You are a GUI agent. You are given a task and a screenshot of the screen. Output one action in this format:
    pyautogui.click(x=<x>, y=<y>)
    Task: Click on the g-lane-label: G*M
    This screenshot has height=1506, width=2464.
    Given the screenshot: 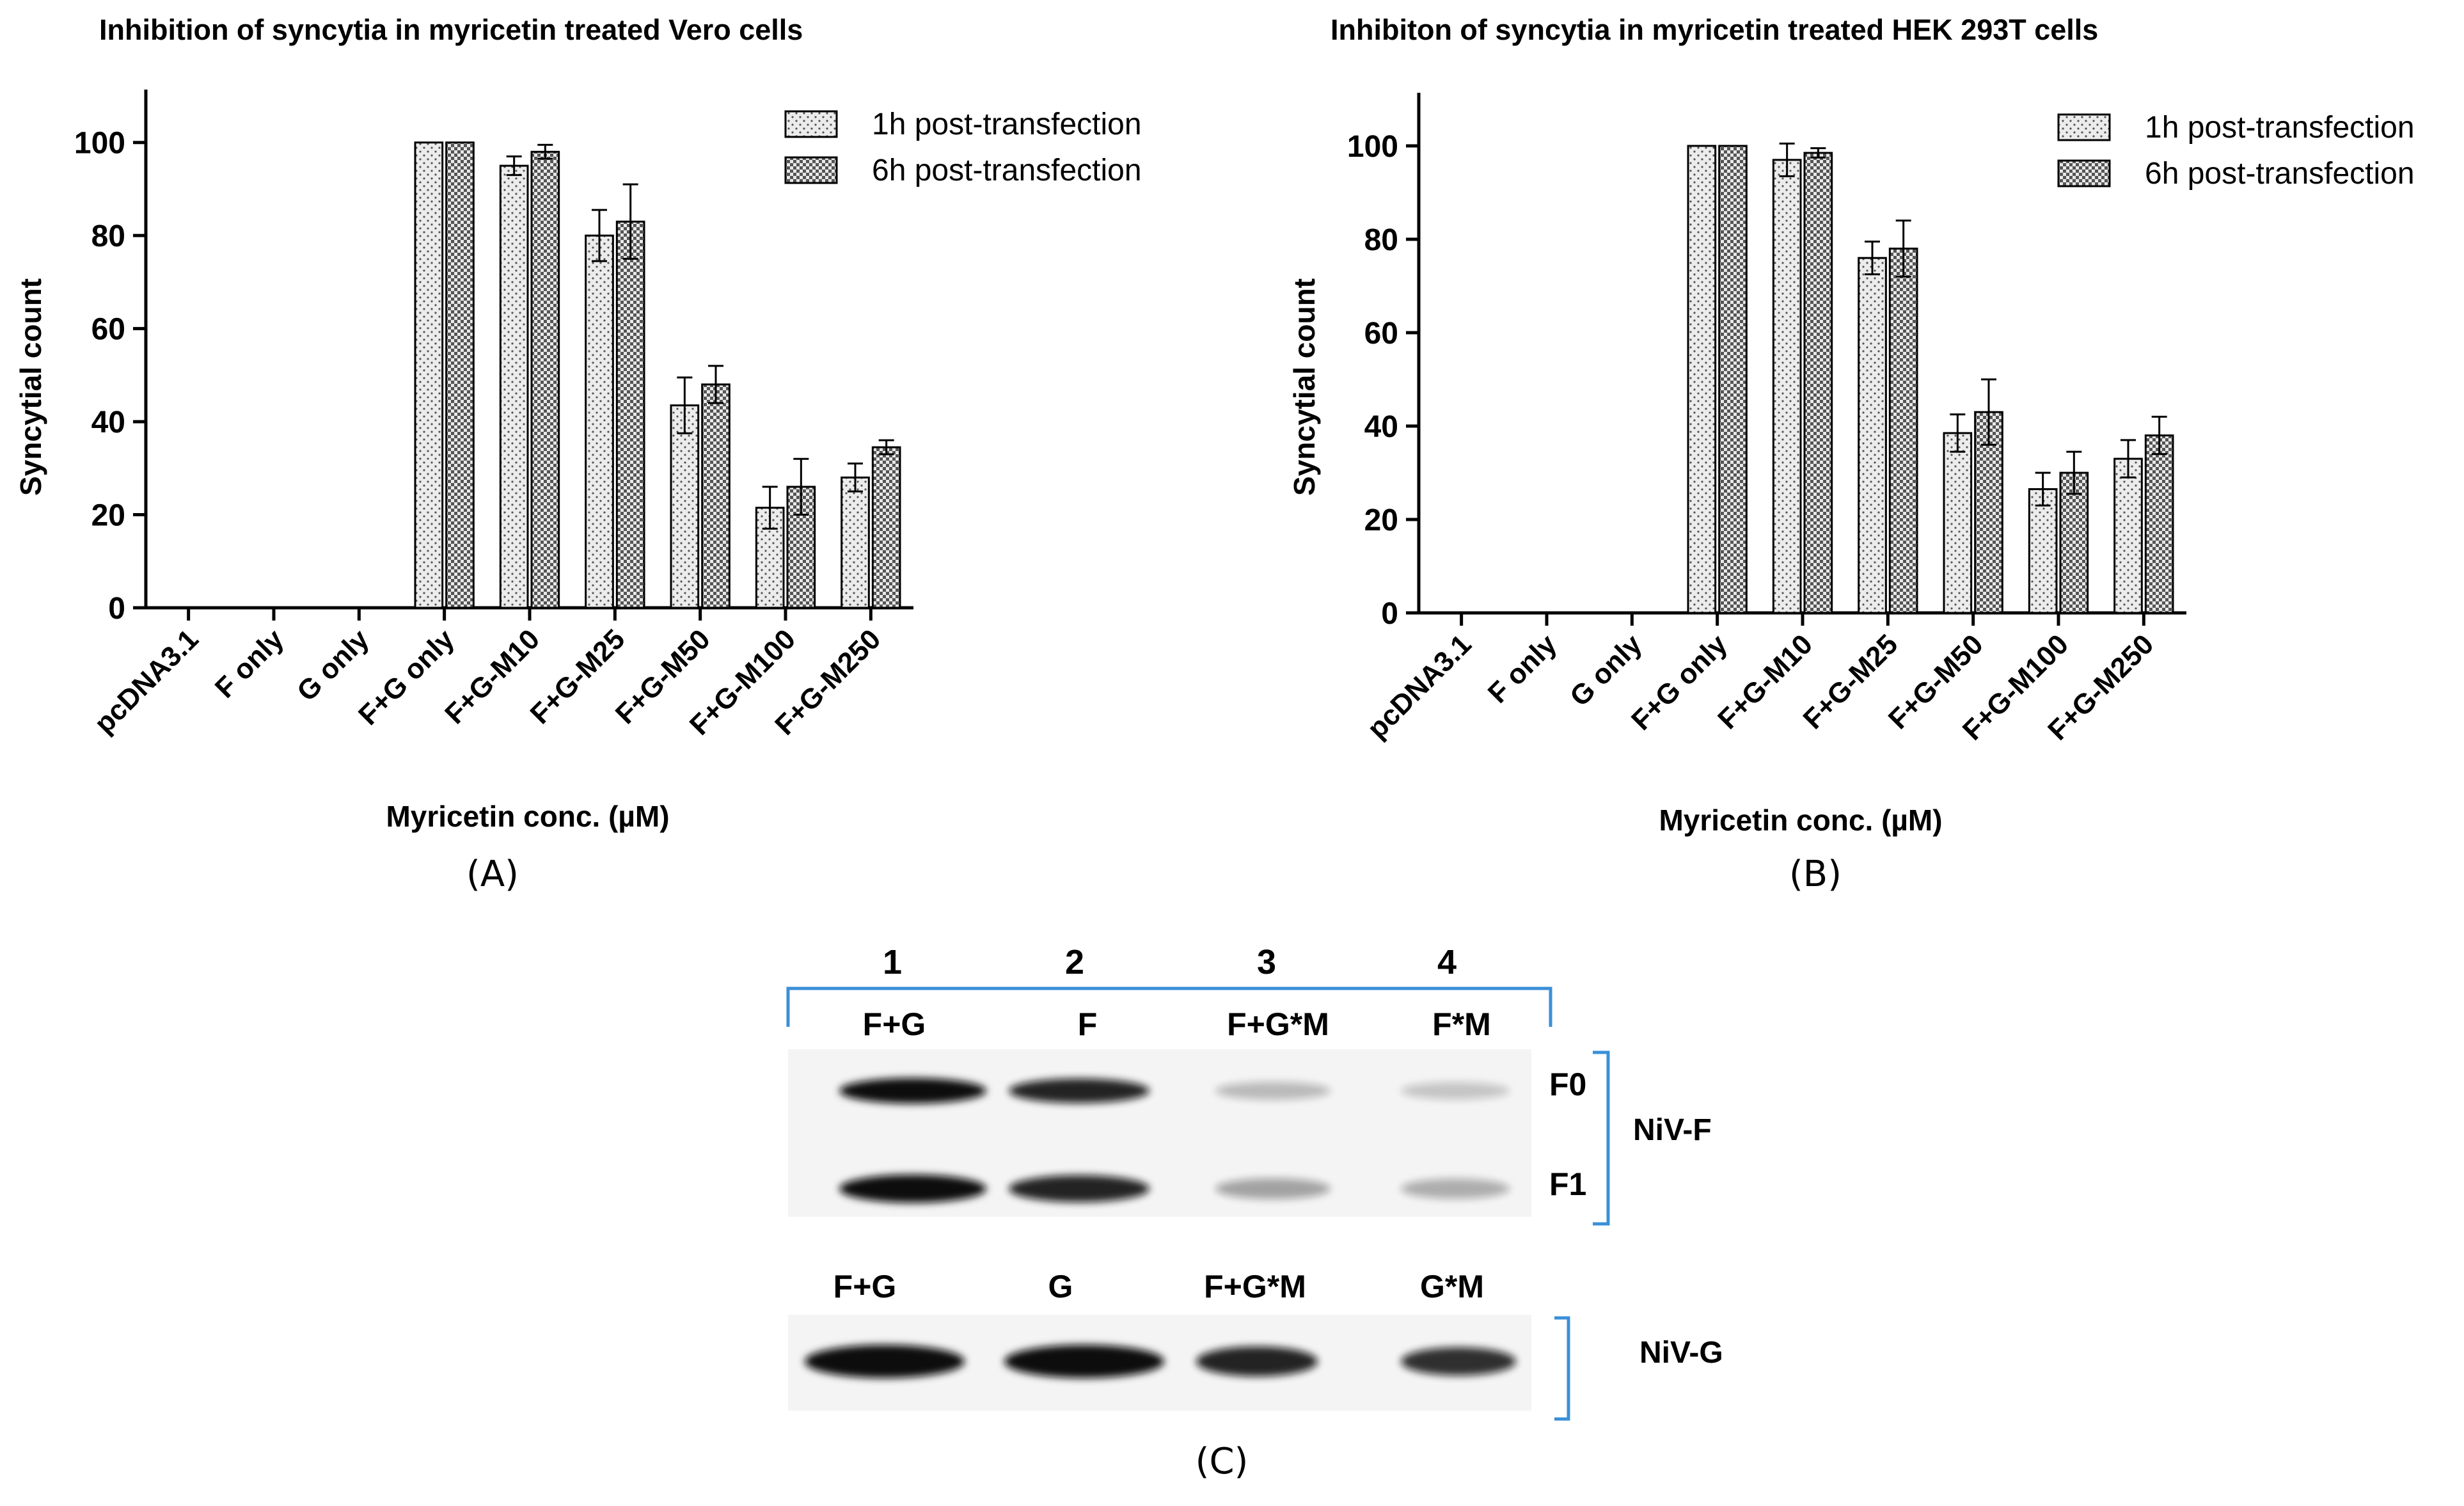 What is the action you would take?
    pyautogui.click(x=1452, y=1286)
    